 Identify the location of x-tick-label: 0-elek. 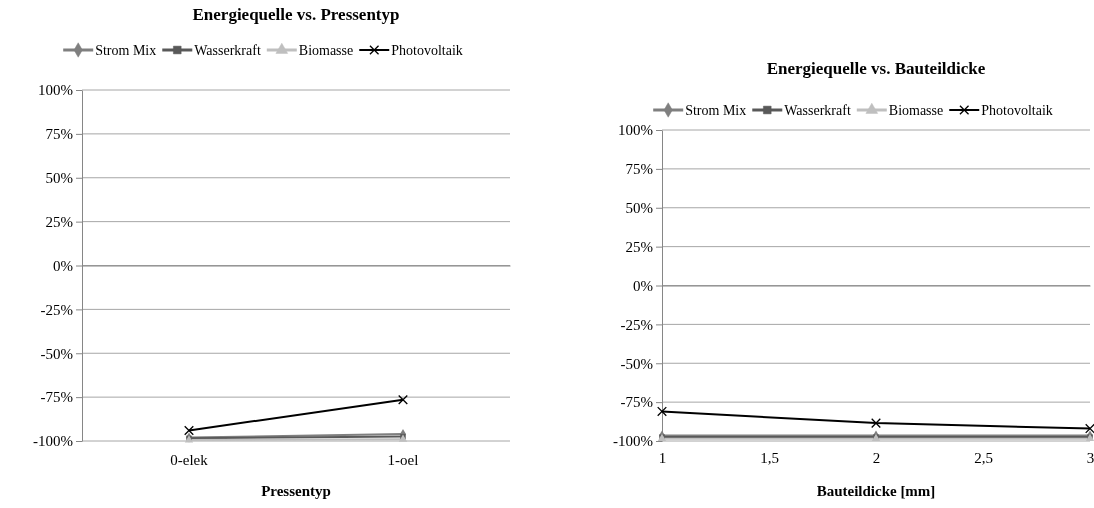
(189, 459).